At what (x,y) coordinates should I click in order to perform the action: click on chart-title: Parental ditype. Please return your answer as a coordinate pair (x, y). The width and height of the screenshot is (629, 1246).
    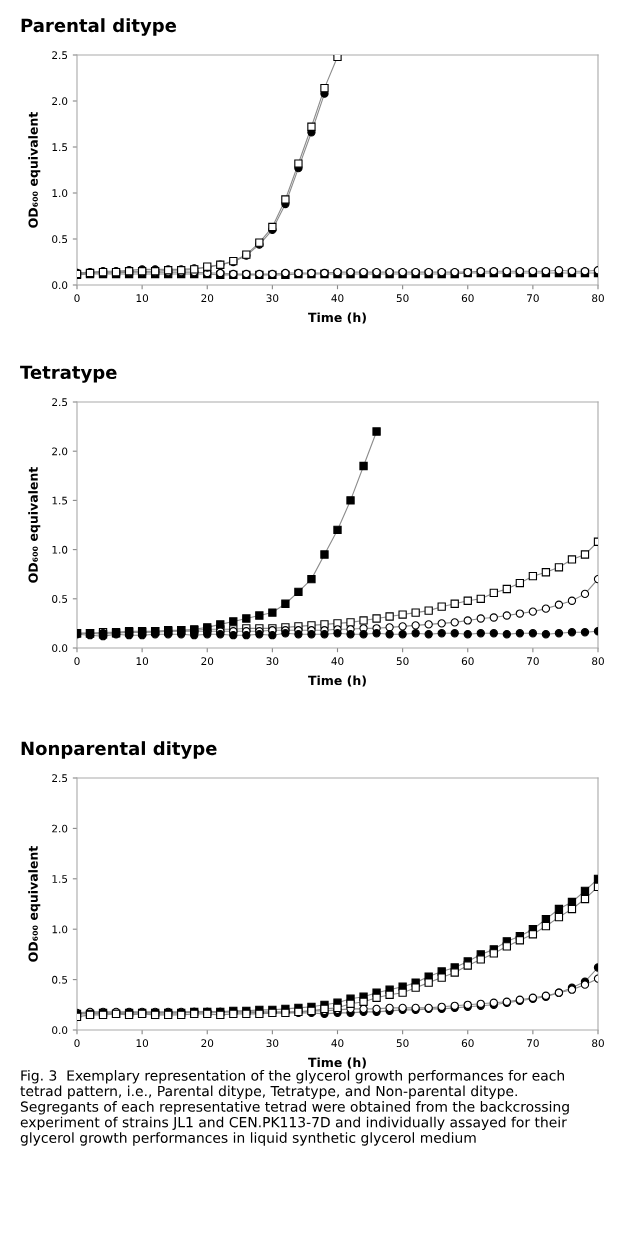
    Looking at the image, I should click on (99, 27).